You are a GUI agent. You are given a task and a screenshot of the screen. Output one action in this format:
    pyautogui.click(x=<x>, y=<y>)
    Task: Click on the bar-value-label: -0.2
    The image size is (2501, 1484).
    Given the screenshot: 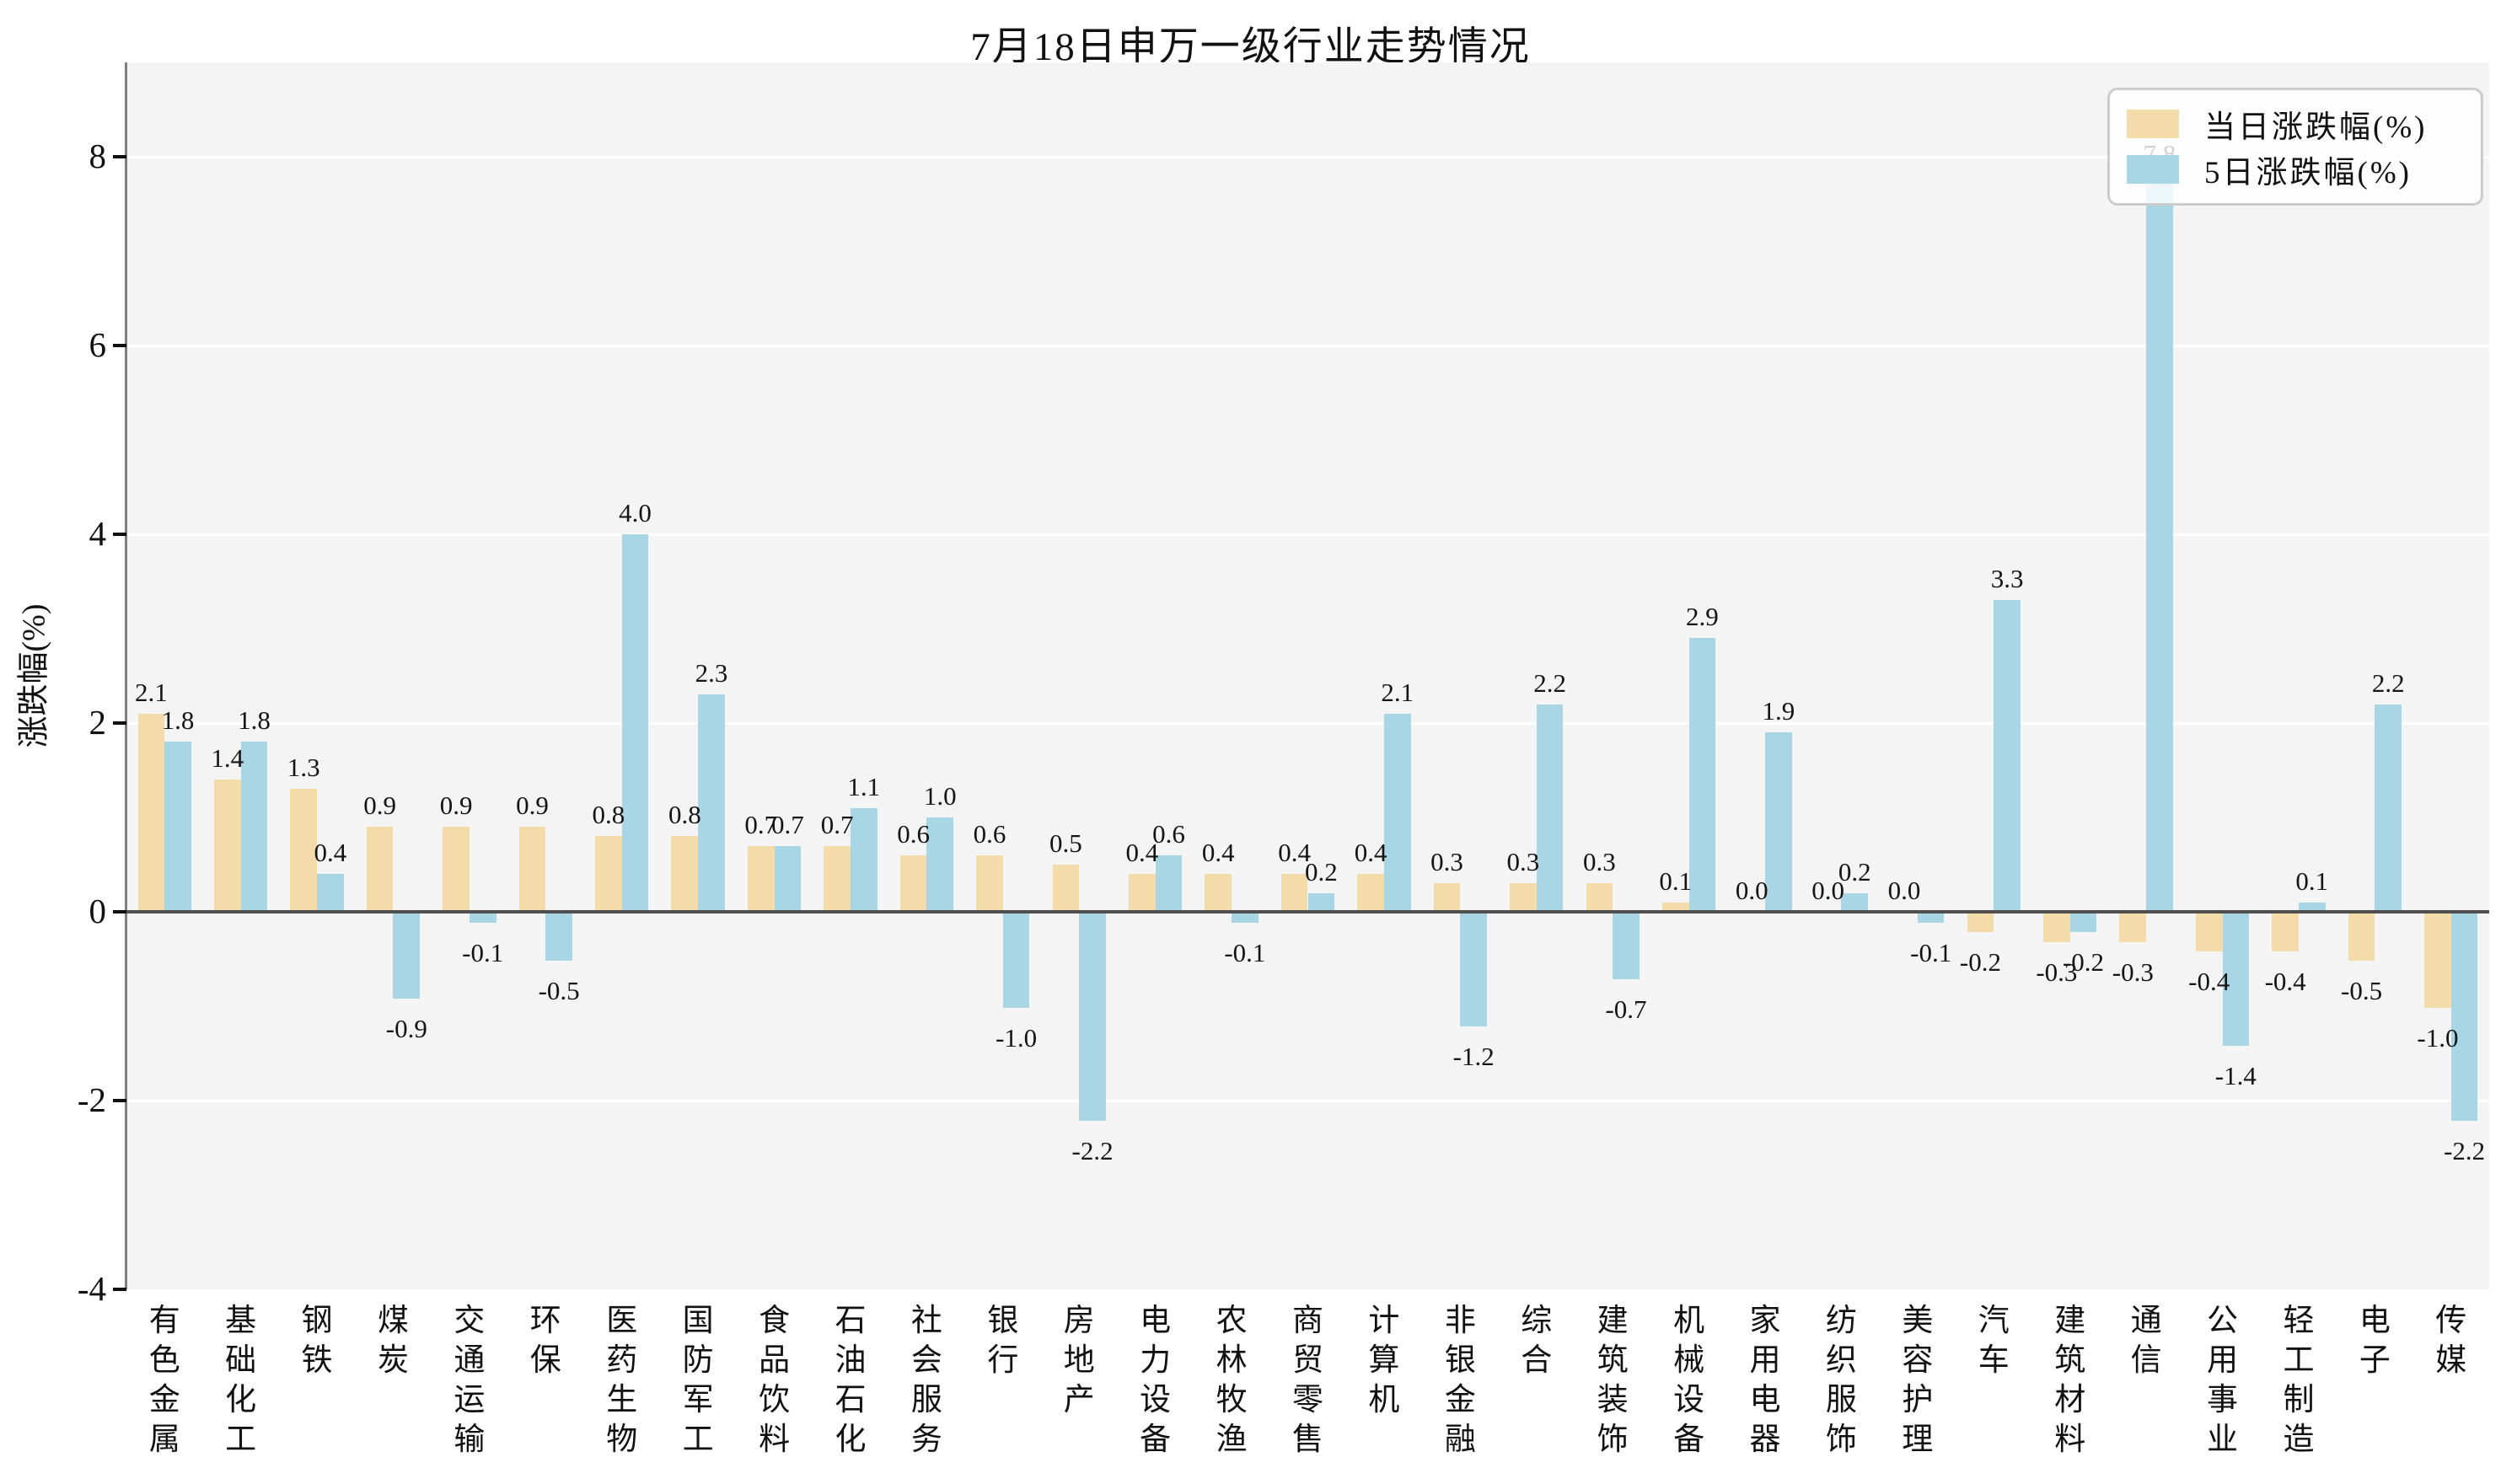 What is the action you would take?
    pyautogui.click(x=1980, y=962)
    